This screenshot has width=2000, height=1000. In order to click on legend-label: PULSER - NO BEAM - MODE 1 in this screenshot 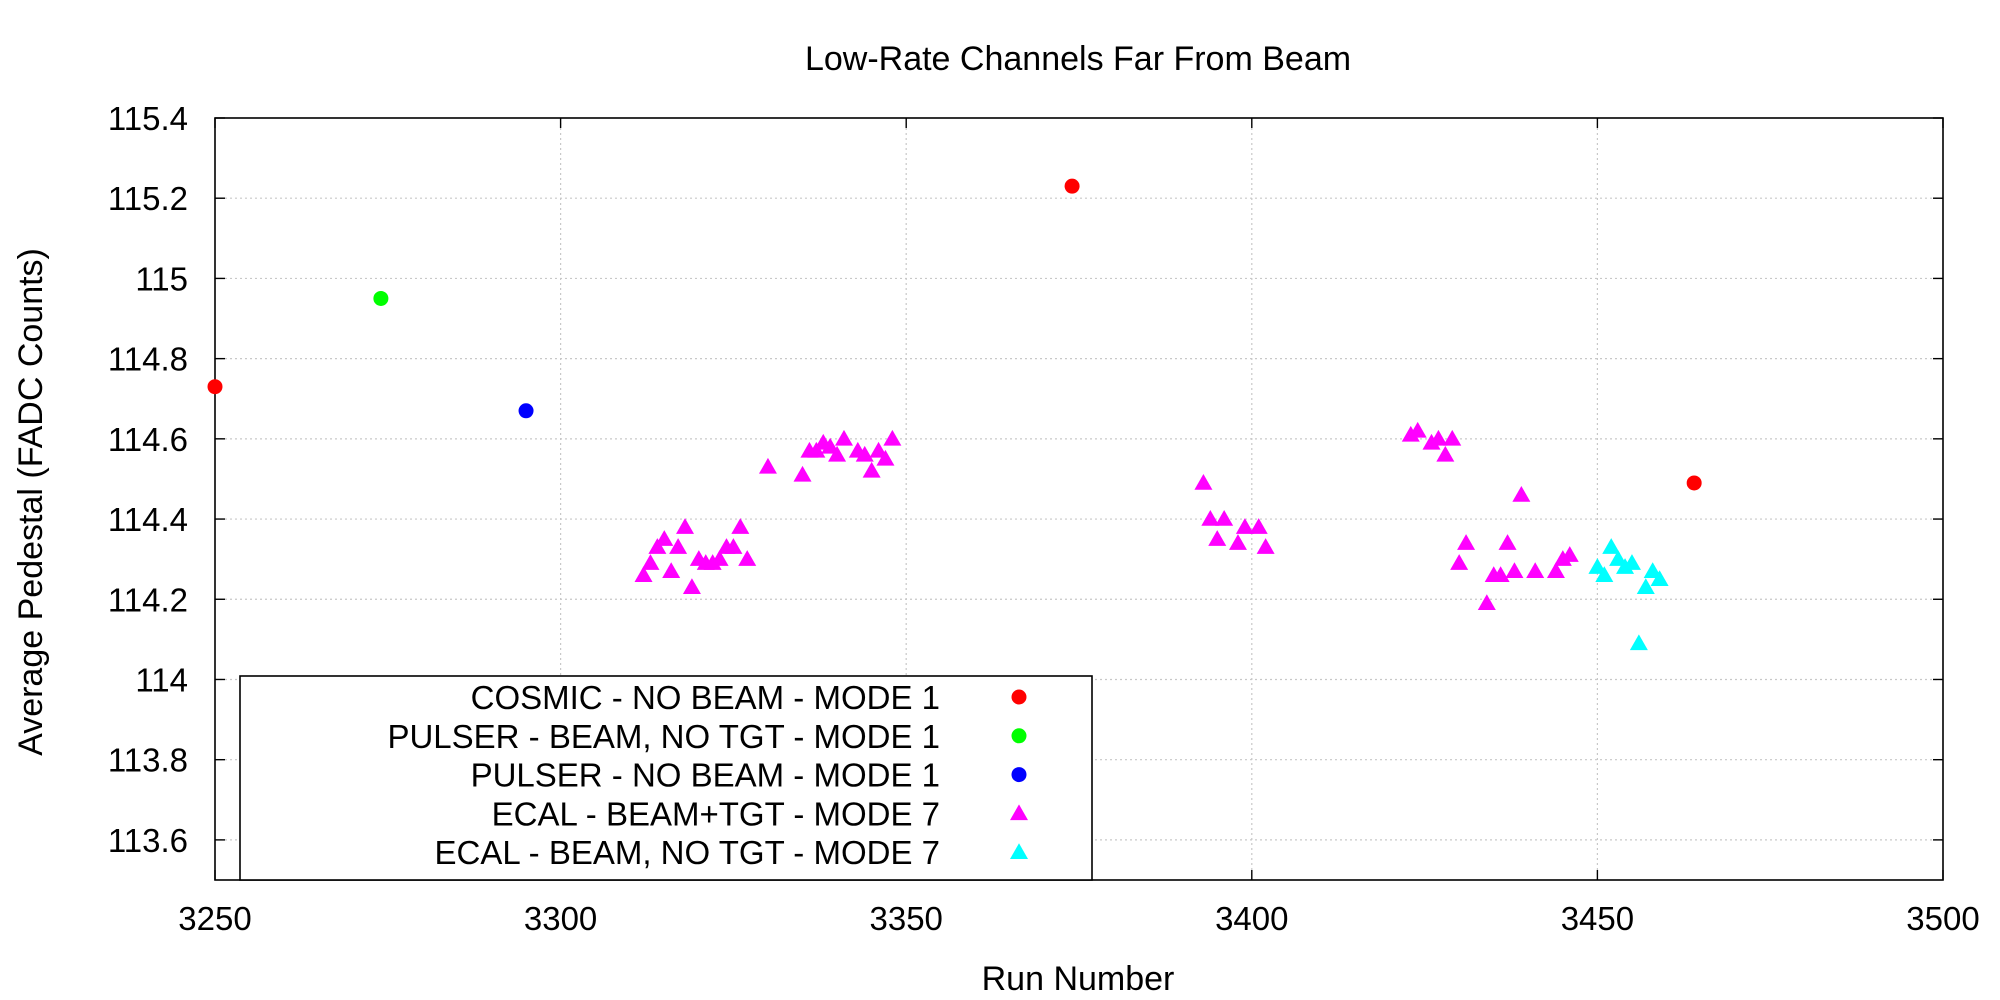, I will do `click(705, 775)`.